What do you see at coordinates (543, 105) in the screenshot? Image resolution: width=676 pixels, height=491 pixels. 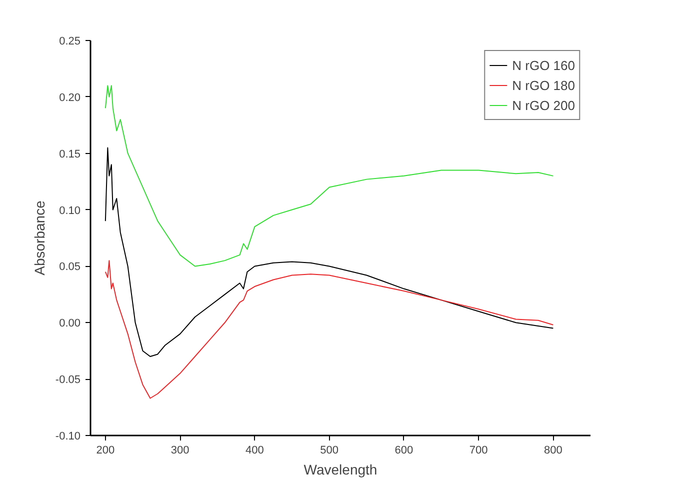 I see `legend-label: N rGO 200` at bounding box center [543, 105].